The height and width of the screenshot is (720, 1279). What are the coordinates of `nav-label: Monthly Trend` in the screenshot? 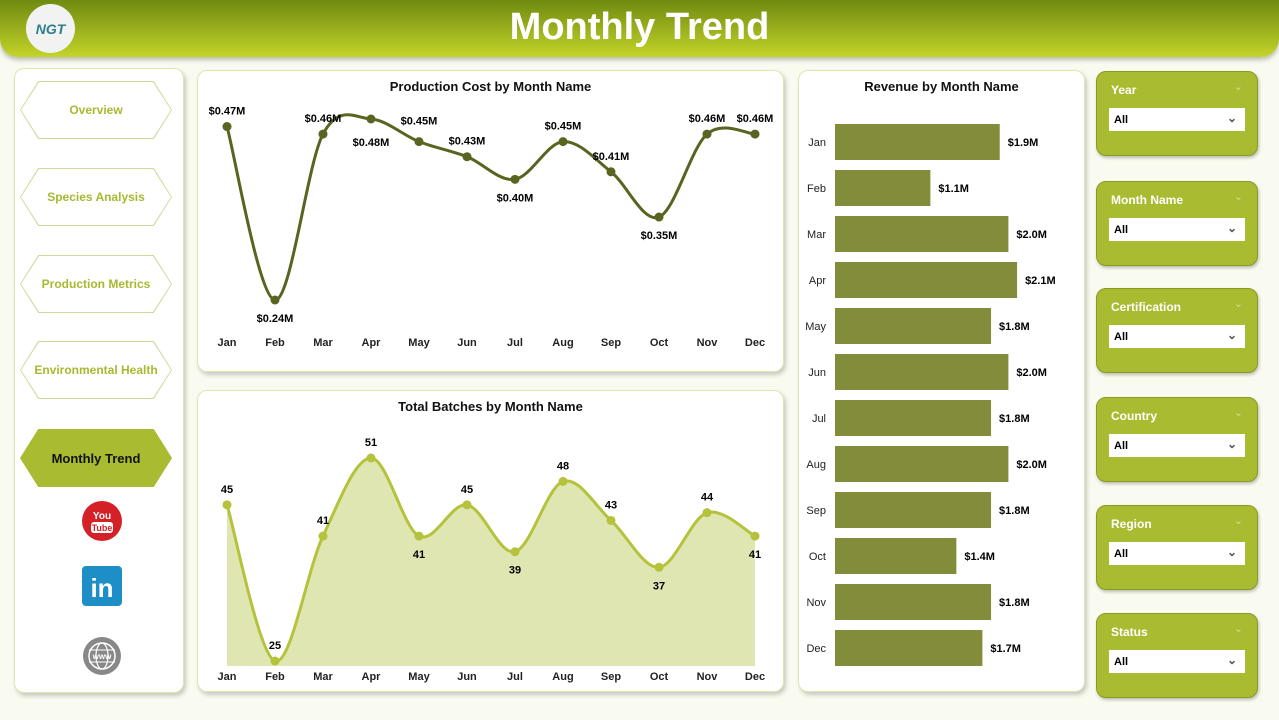 It's located at (96, 458).